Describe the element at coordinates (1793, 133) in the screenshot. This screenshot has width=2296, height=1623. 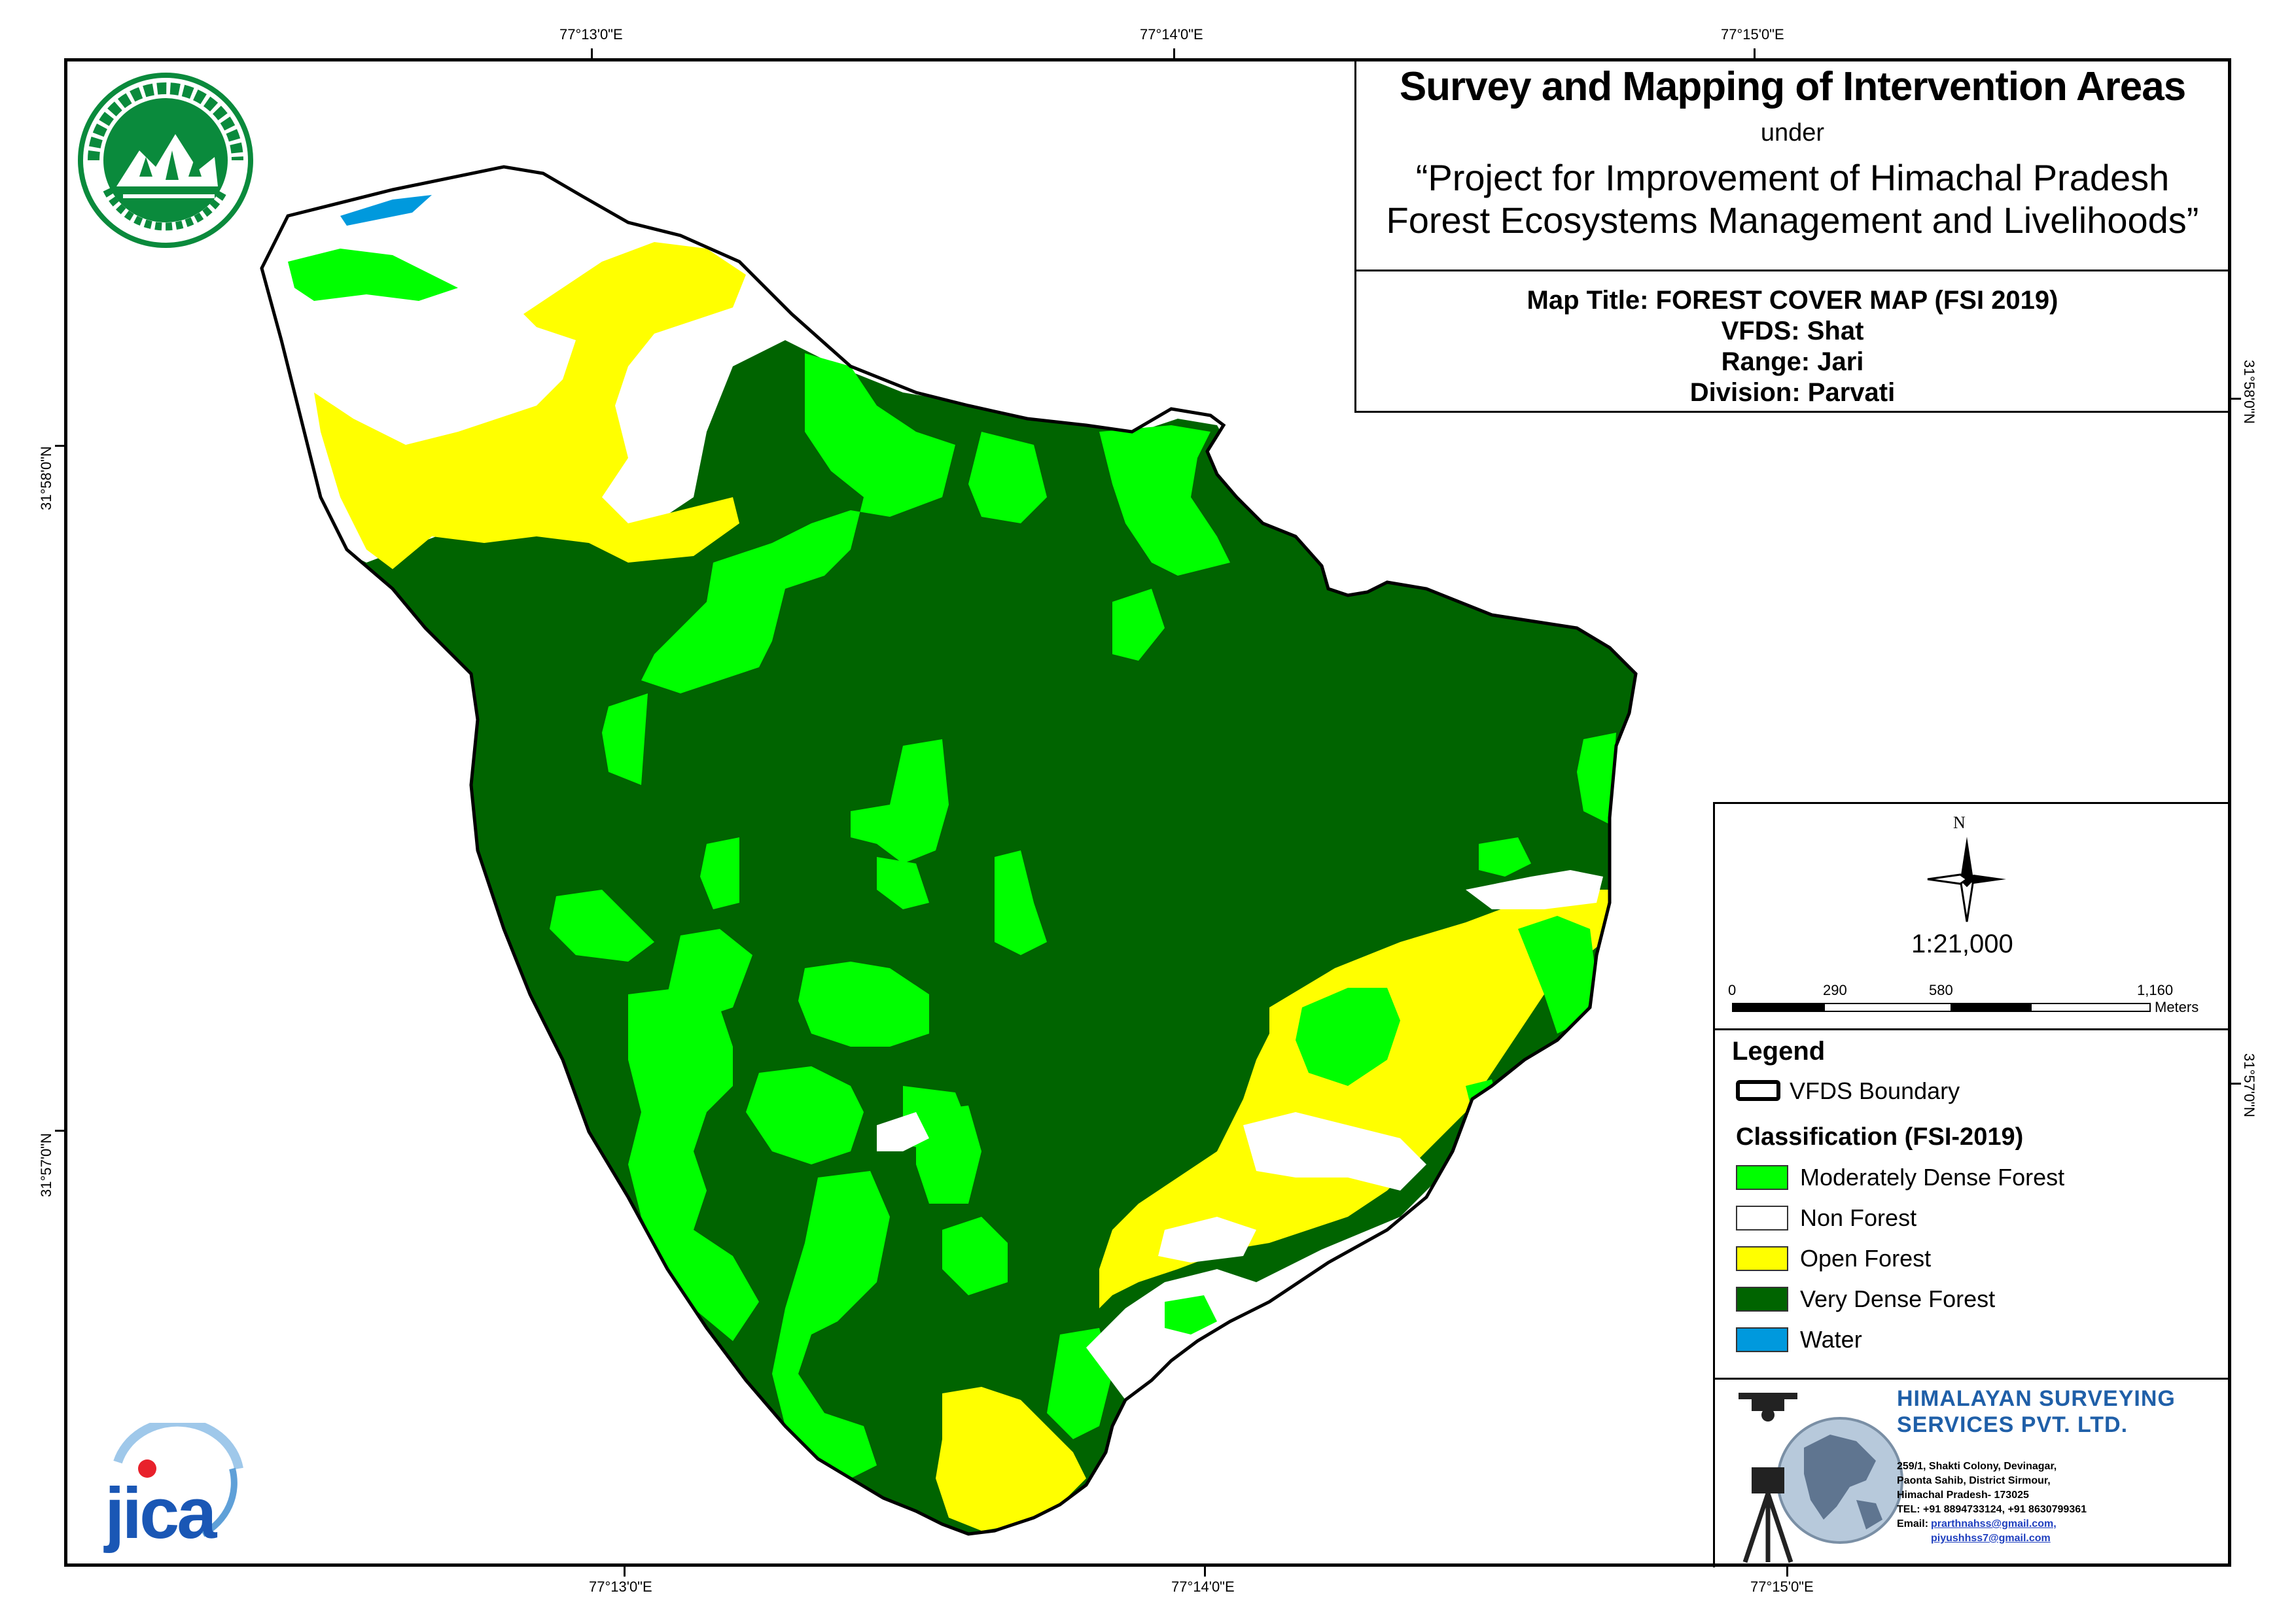
I see `title-under: under` at that location.